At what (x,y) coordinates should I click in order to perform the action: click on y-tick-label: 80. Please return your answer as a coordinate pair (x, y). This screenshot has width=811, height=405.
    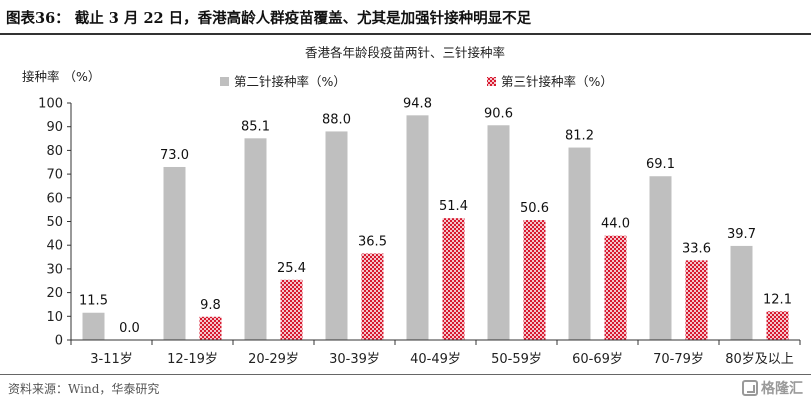
    Looking at the image, I should click on (54, 151).